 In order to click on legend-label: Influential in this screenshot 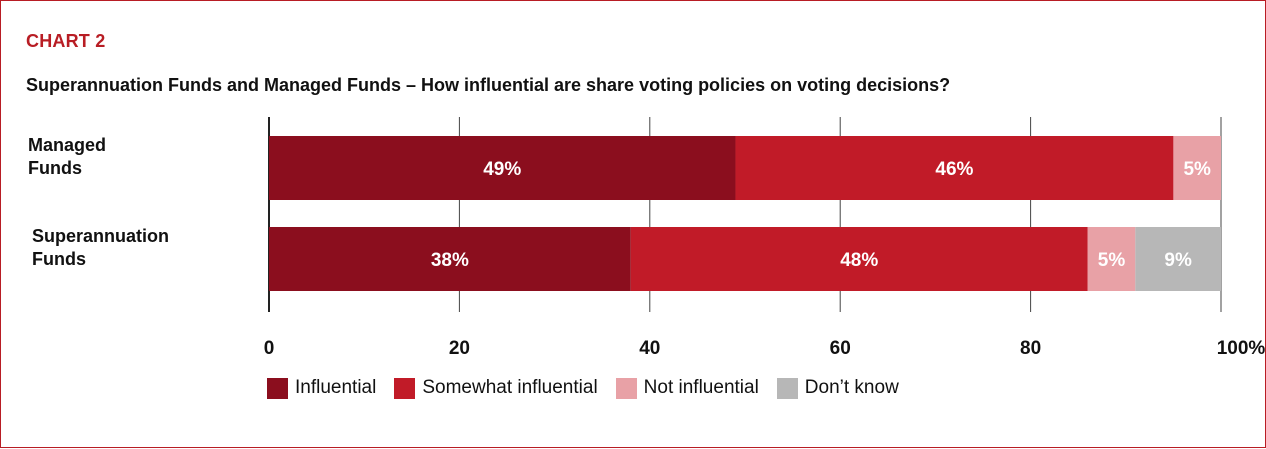, I will do `click(336, 387)`.